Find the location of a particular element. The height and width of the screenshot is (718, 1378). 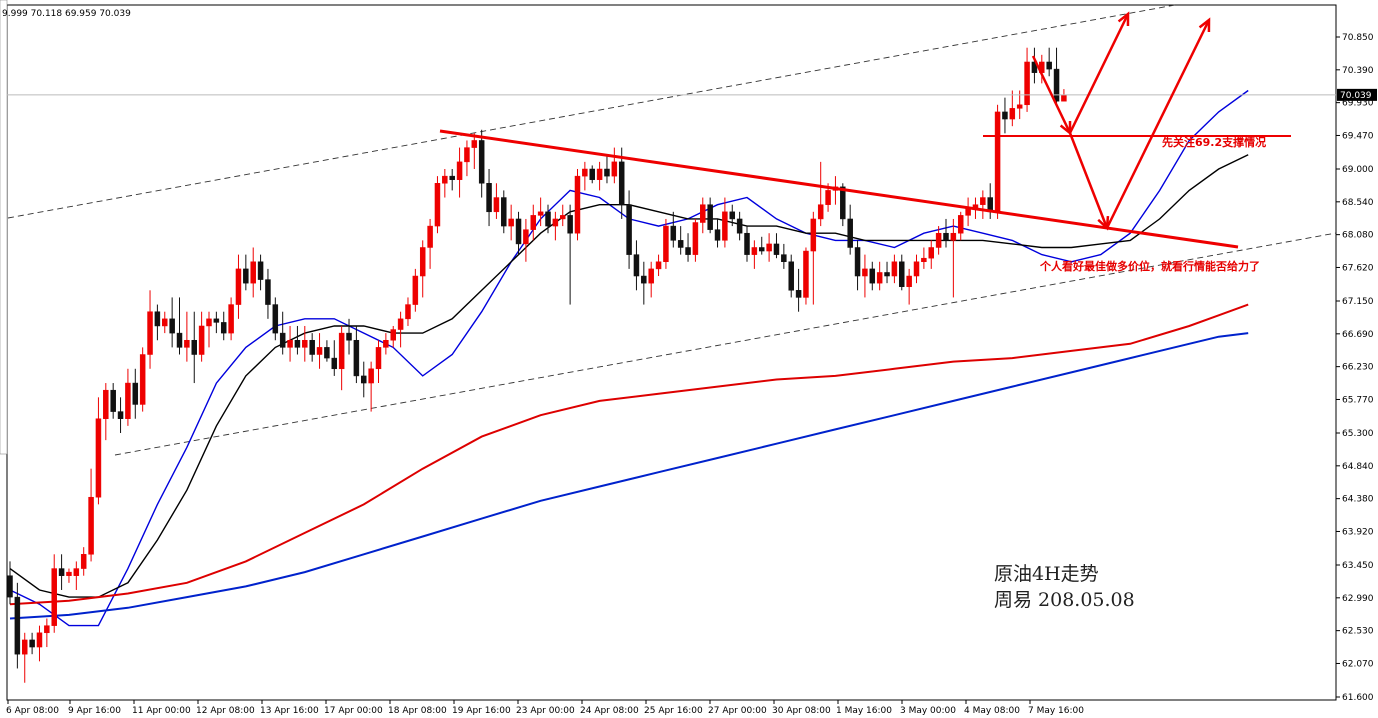

x-tick-label: 12 Apr 08:00 is located at coordinates (225, 711).